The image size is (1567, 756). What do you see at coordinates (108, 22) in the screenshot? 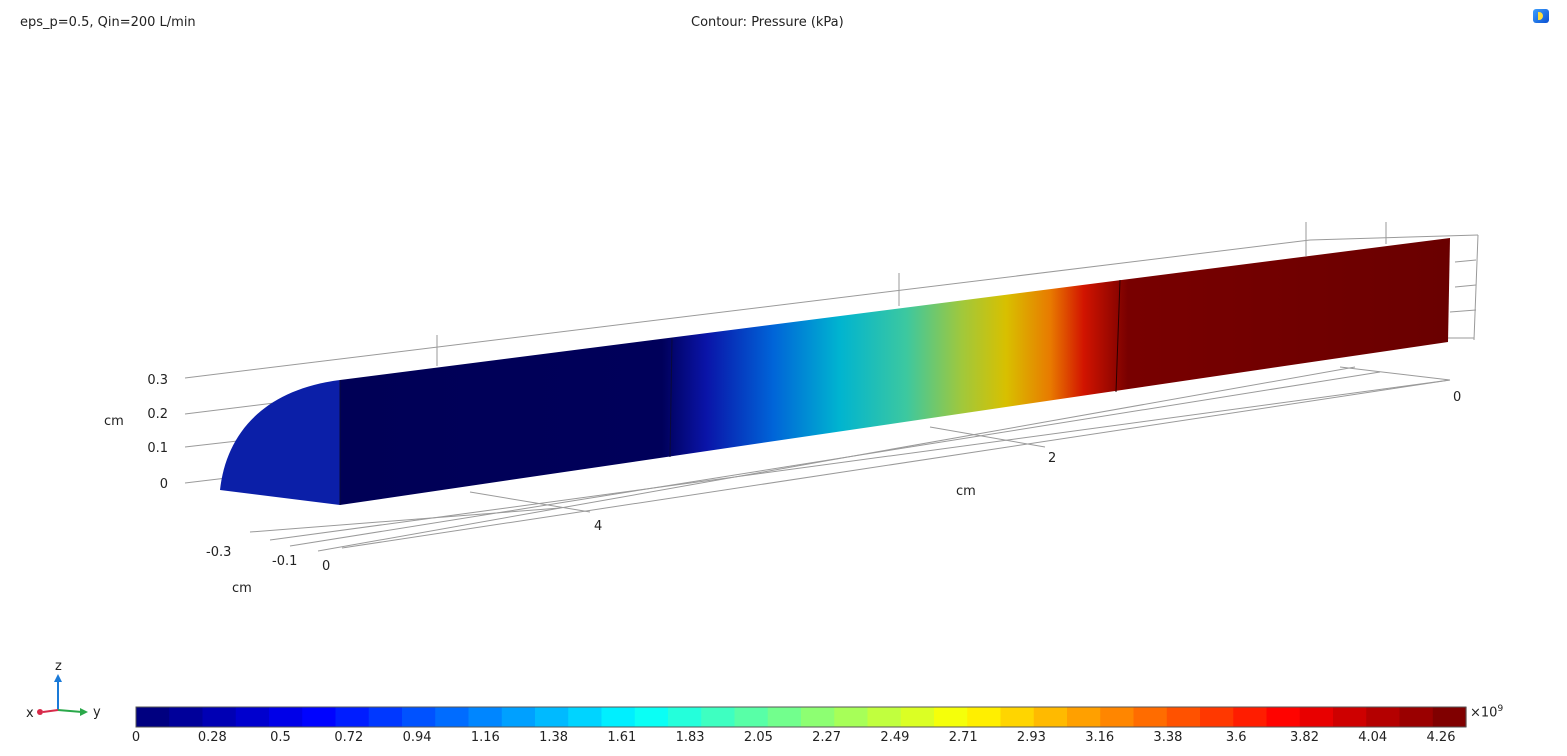
I see `parameters-label: eps_p=0.5, Qin=200 L/min` at bounding box center [108, 22].